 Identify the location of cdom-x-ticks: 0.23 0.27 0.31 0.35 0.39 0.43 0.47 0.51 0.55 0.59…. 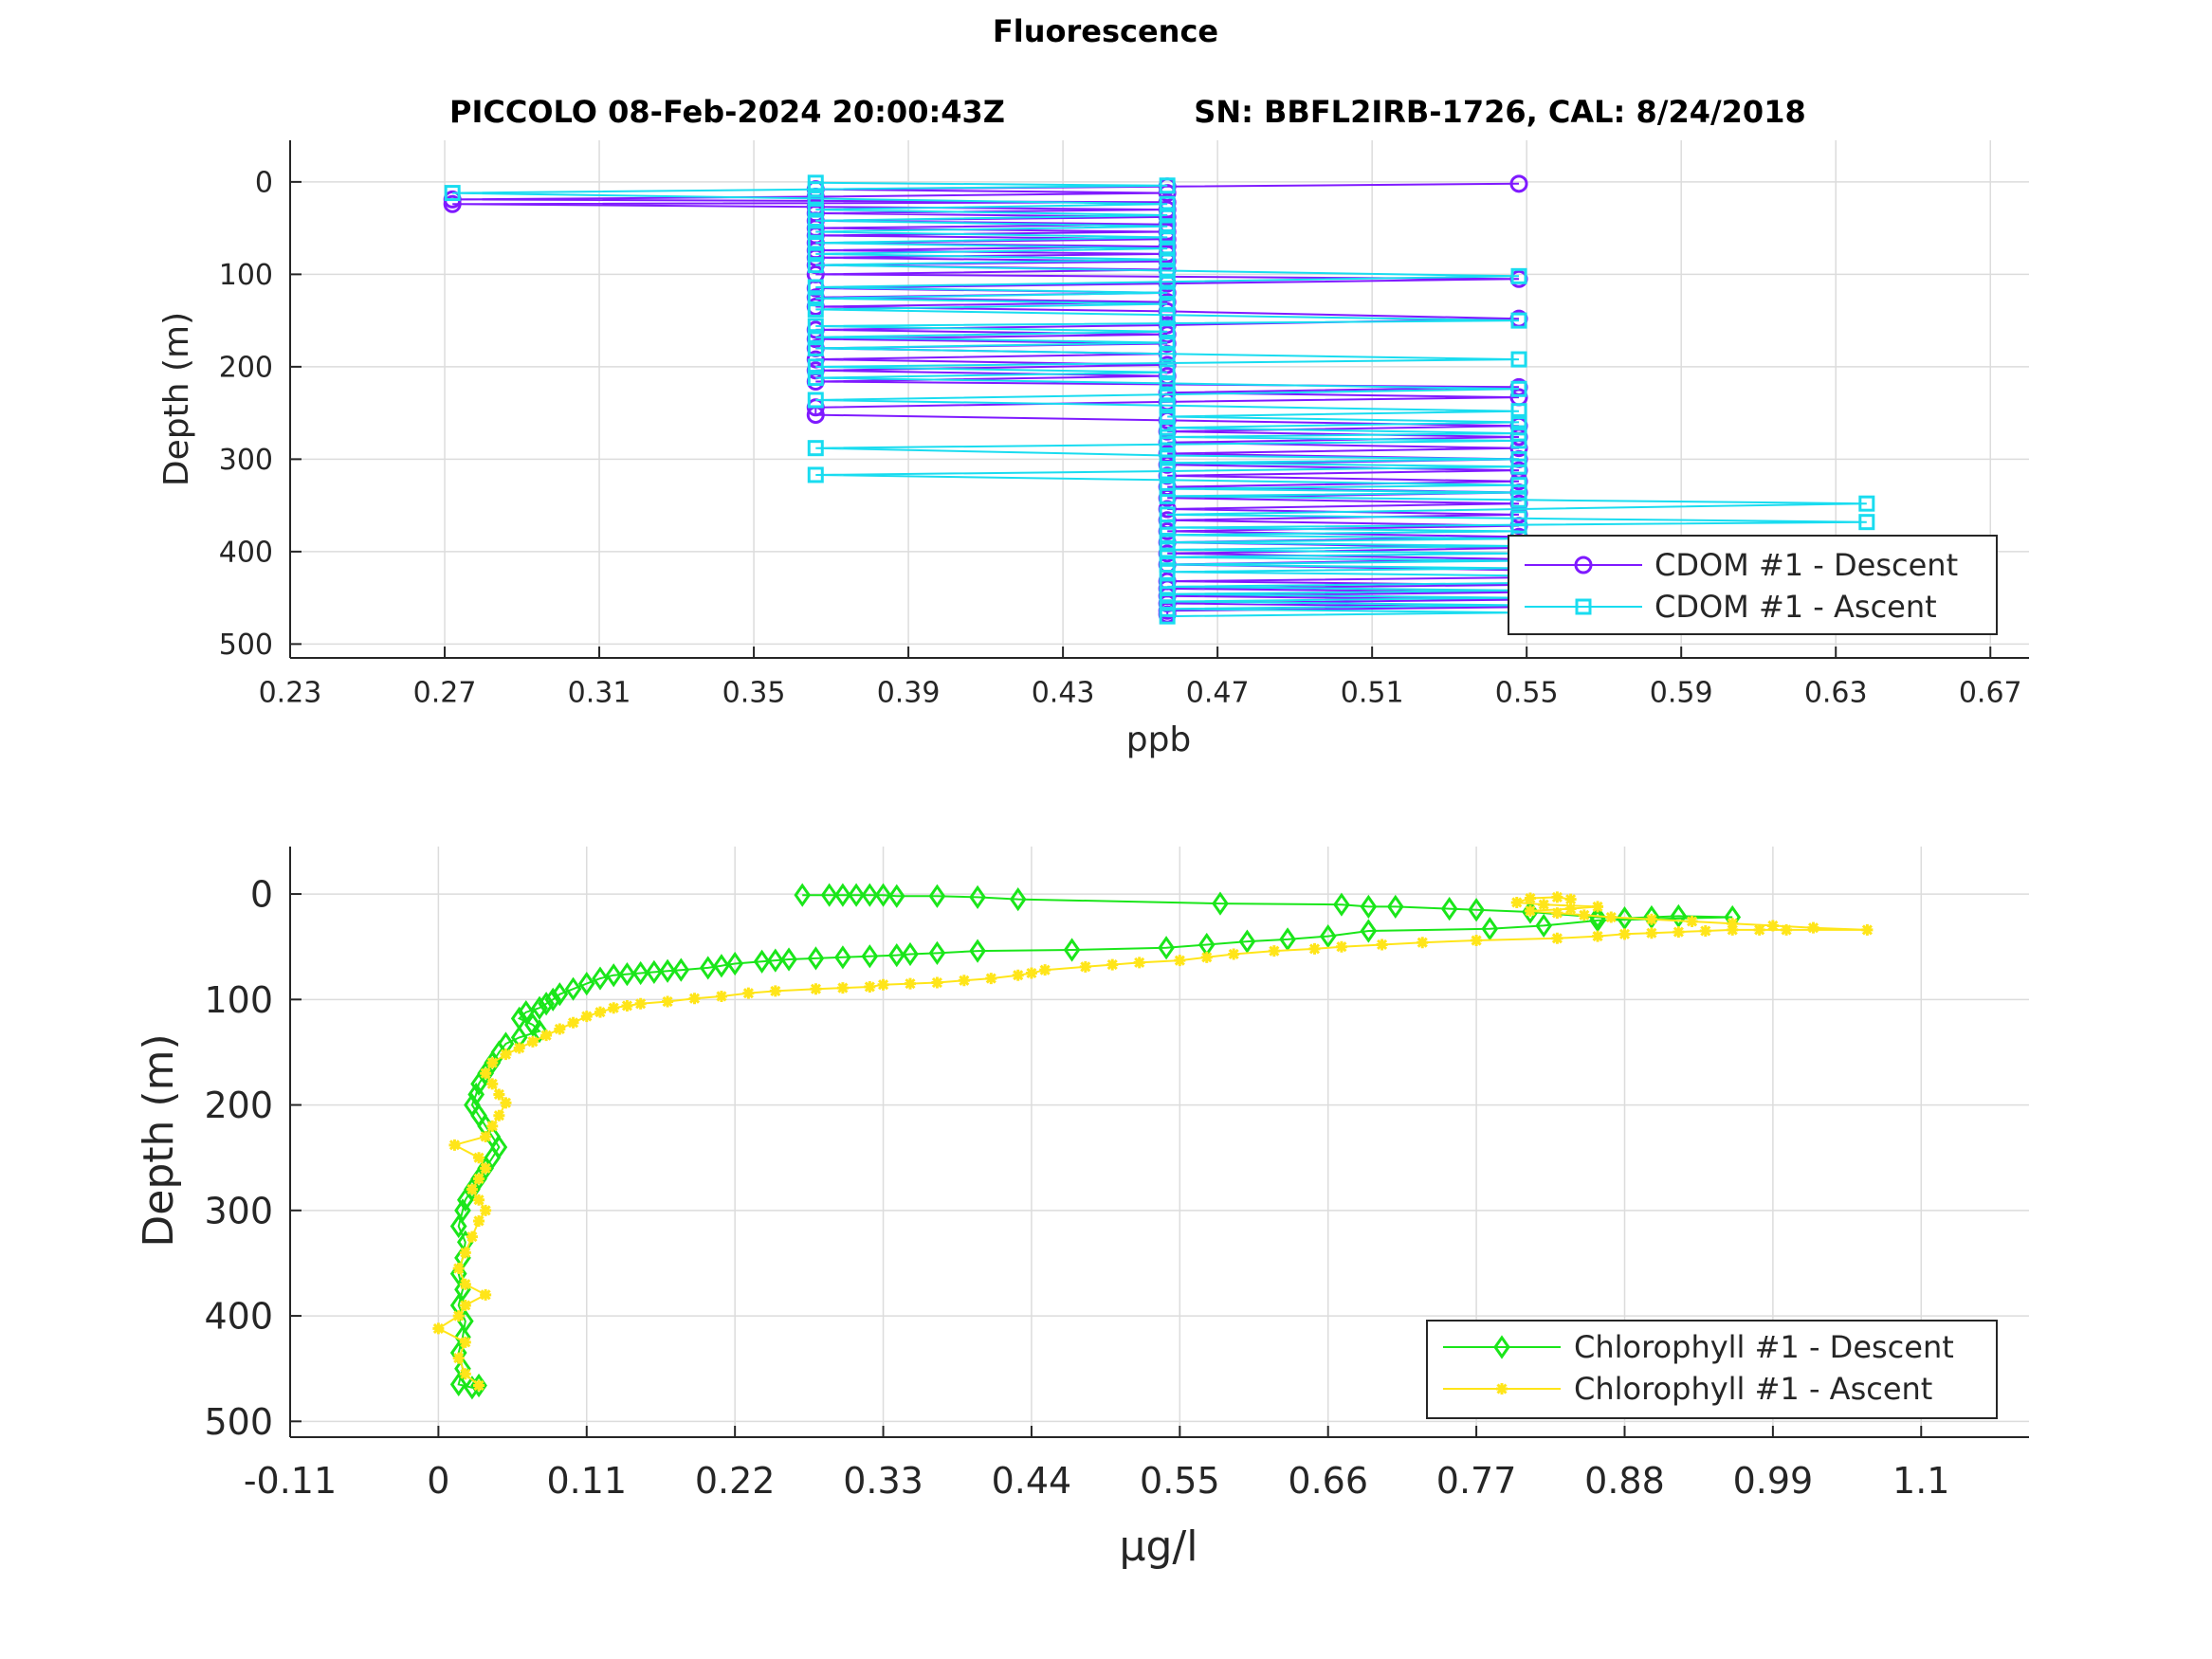
(1140, 693).